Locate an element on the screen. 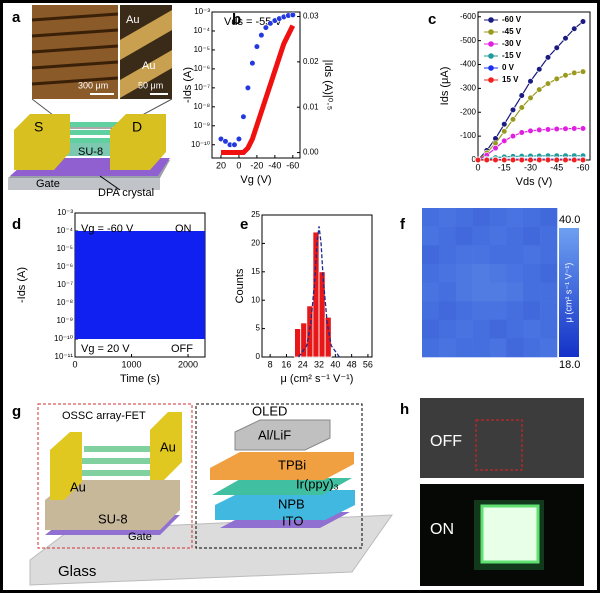 The height and width of the screenshot is (593, 600). crystal-strips is located at coordinates (122, 461).